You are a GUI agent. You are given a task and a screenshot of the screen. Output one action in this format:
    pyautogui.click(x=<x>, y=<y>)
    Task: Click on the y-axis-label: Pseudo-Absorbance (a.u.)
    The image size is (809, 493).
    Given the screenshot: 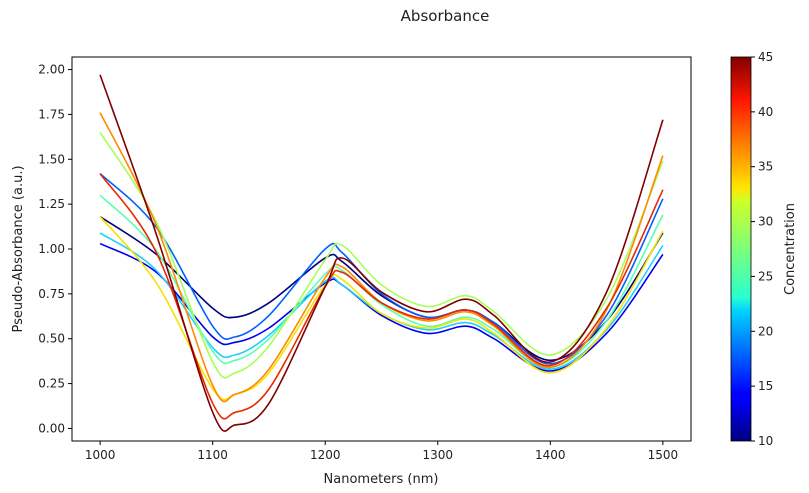 What is the action you would take?
    pyautogui.click(x=18, y=248)
    